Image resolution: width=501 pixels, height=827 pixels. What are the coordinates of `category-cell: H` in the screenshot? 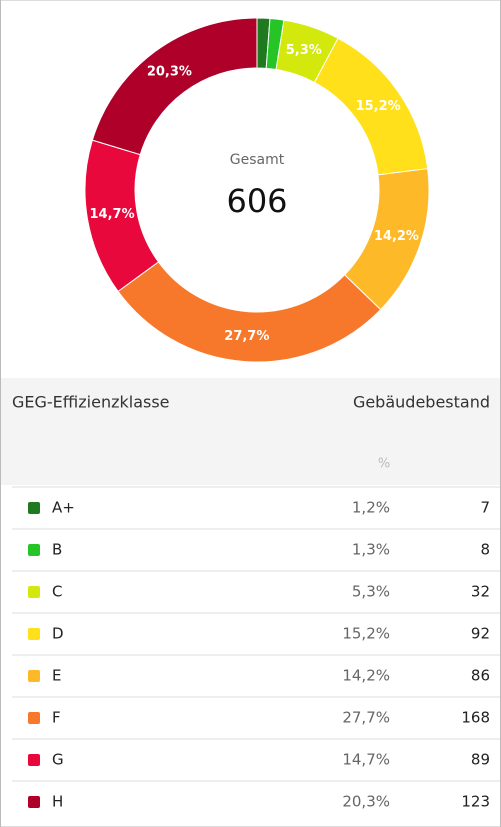 It's located at (57, 802).